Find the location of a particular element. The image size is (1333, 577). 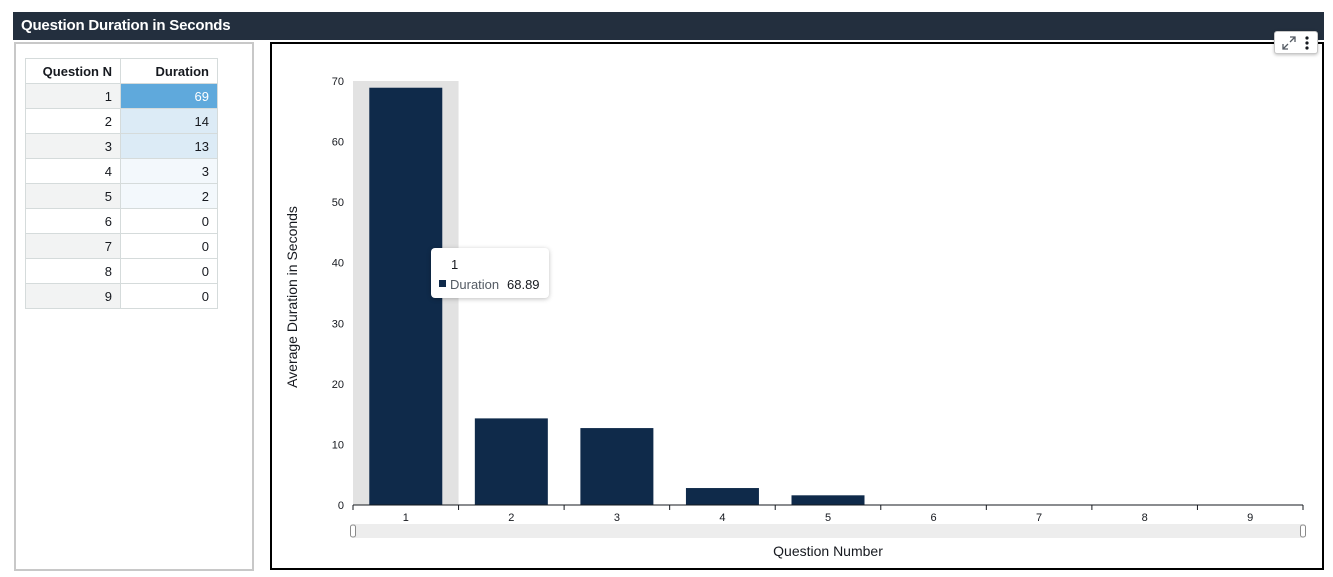

question-cell: 2 is located at coordinates (73, 121).